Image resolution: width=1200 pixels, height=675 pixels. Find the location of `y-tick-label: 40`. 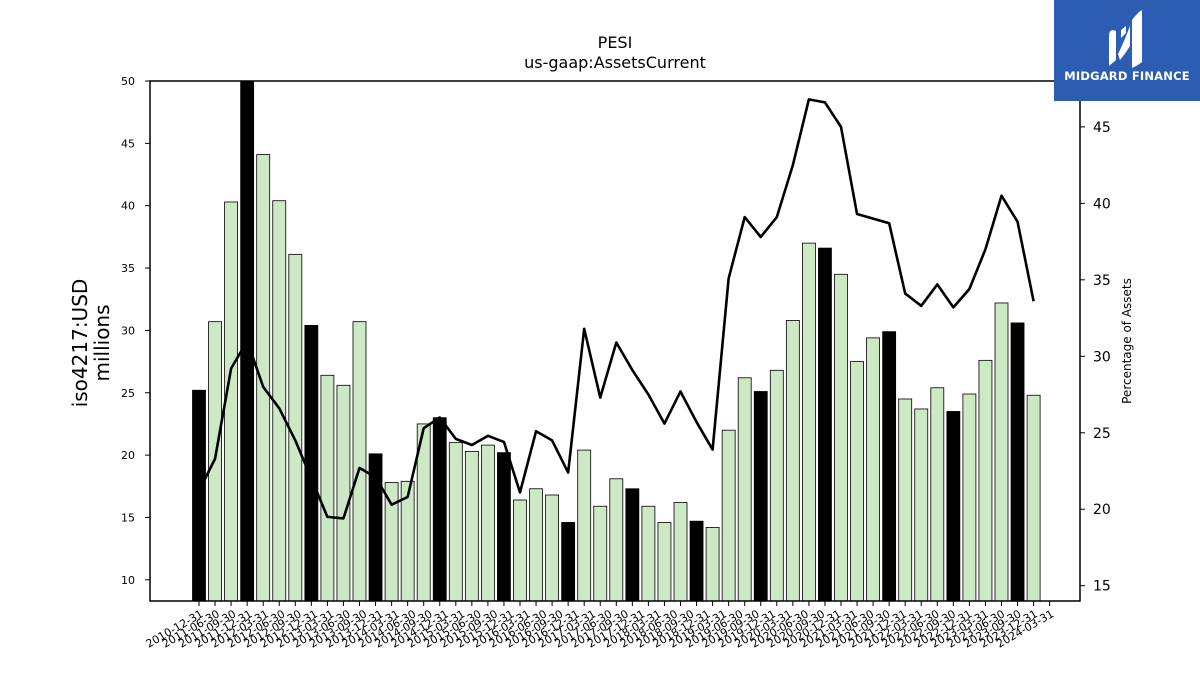

y-tick-label: 40 is located at coordinates (128, 206).